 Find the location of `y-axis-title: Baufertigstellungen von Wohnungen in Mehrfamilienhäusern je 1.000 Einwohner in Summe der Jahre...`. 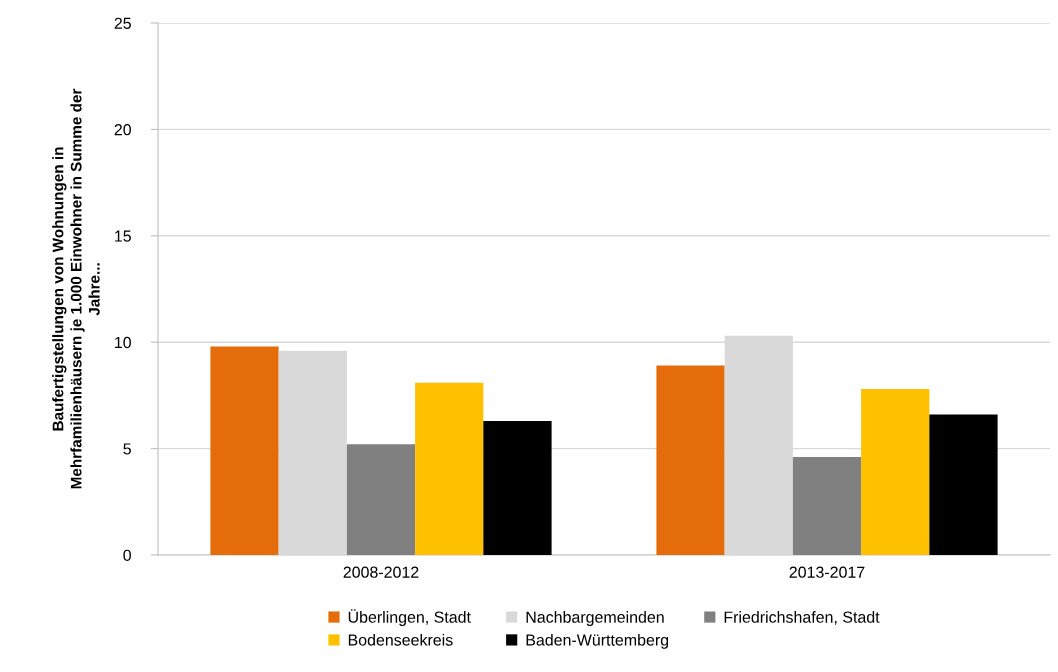

y-axis-title: Baufertigstellungen von Wohnungen in Mehrfamilienhäusern je 1.000 Einwohner in Summe der Jahre... is located at coordinates (76, 288).